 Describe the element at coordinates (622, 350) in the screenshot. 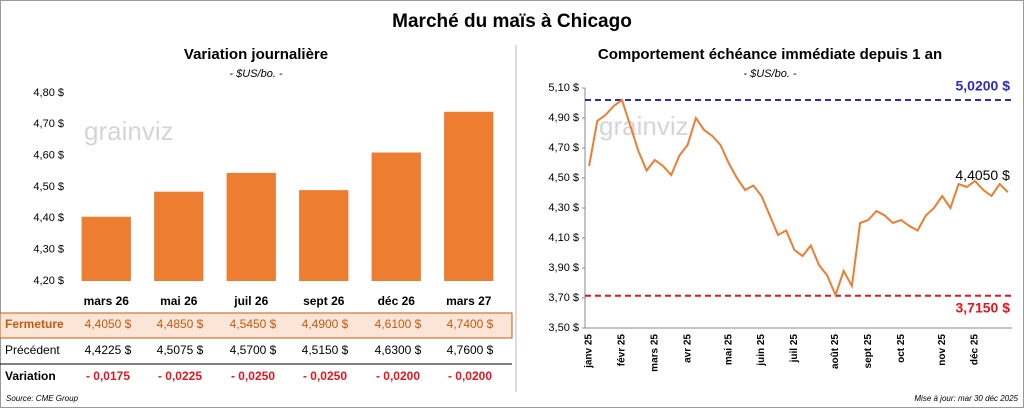

I see `x-tick-label: févr 25` at that location.